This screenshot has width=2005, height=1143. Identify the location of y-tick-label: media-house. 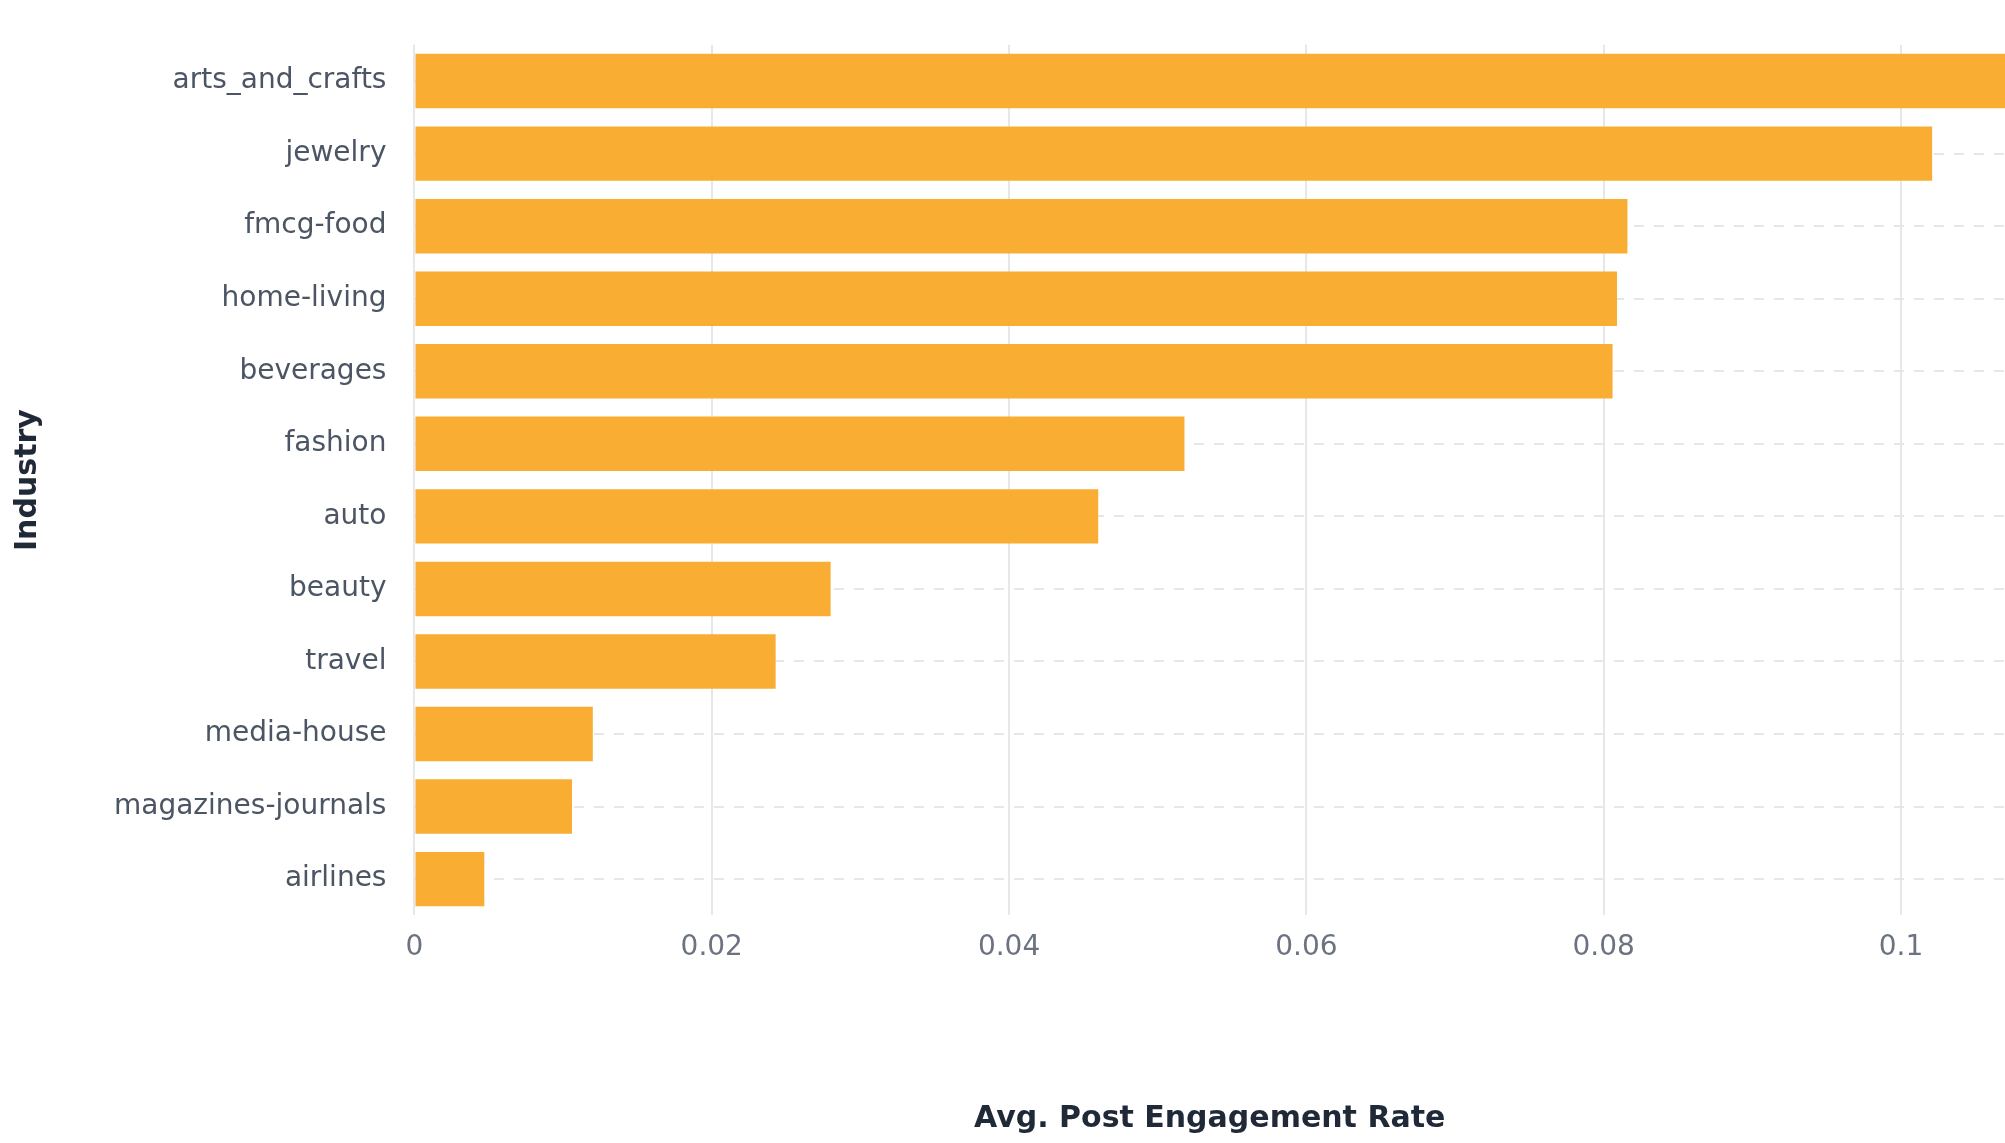
(295, 732).